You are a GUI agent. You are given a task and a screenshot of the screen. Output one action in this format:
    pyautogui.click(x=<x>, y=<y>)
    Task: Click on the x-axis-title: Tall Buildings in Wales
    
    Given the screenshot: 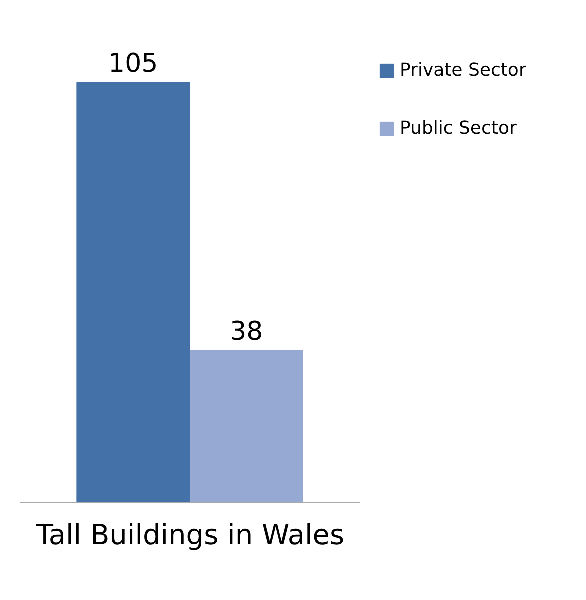 What is the action you would take?
    pyautogui.click(x=190, y=535)
    